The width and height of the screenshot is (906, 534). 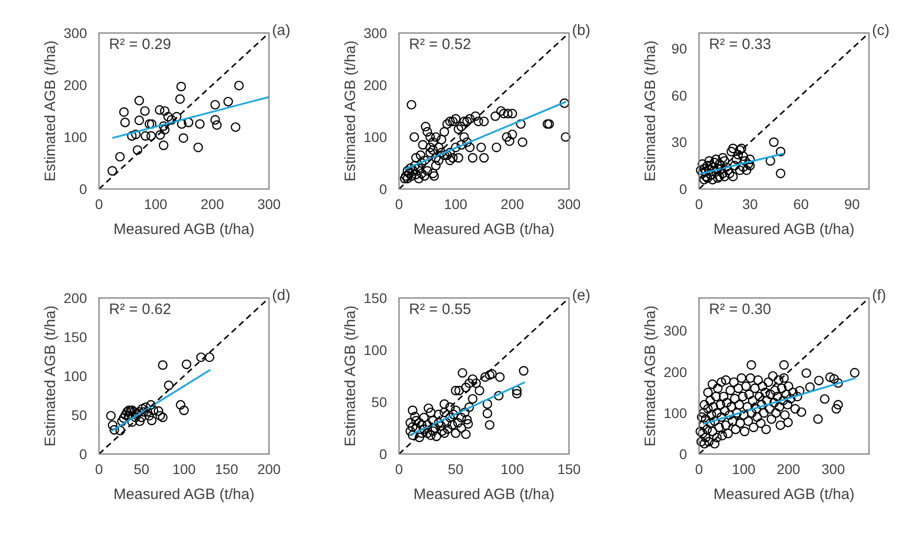 What do you see at coordinates (879, 295) in the screenshot?
I see `text: (f)` at bounding box center [879, 295].